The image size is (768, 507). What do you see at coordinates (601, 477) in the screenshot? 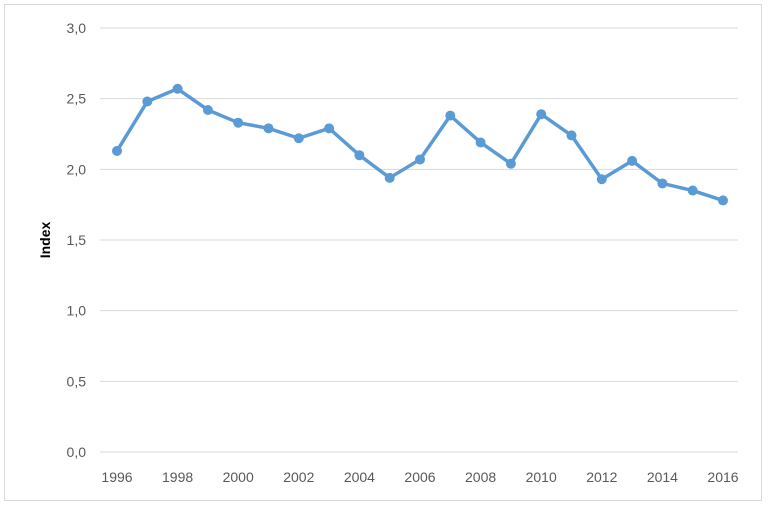
I see `x-tick-label: 2012` at bounding box center [601, 477].